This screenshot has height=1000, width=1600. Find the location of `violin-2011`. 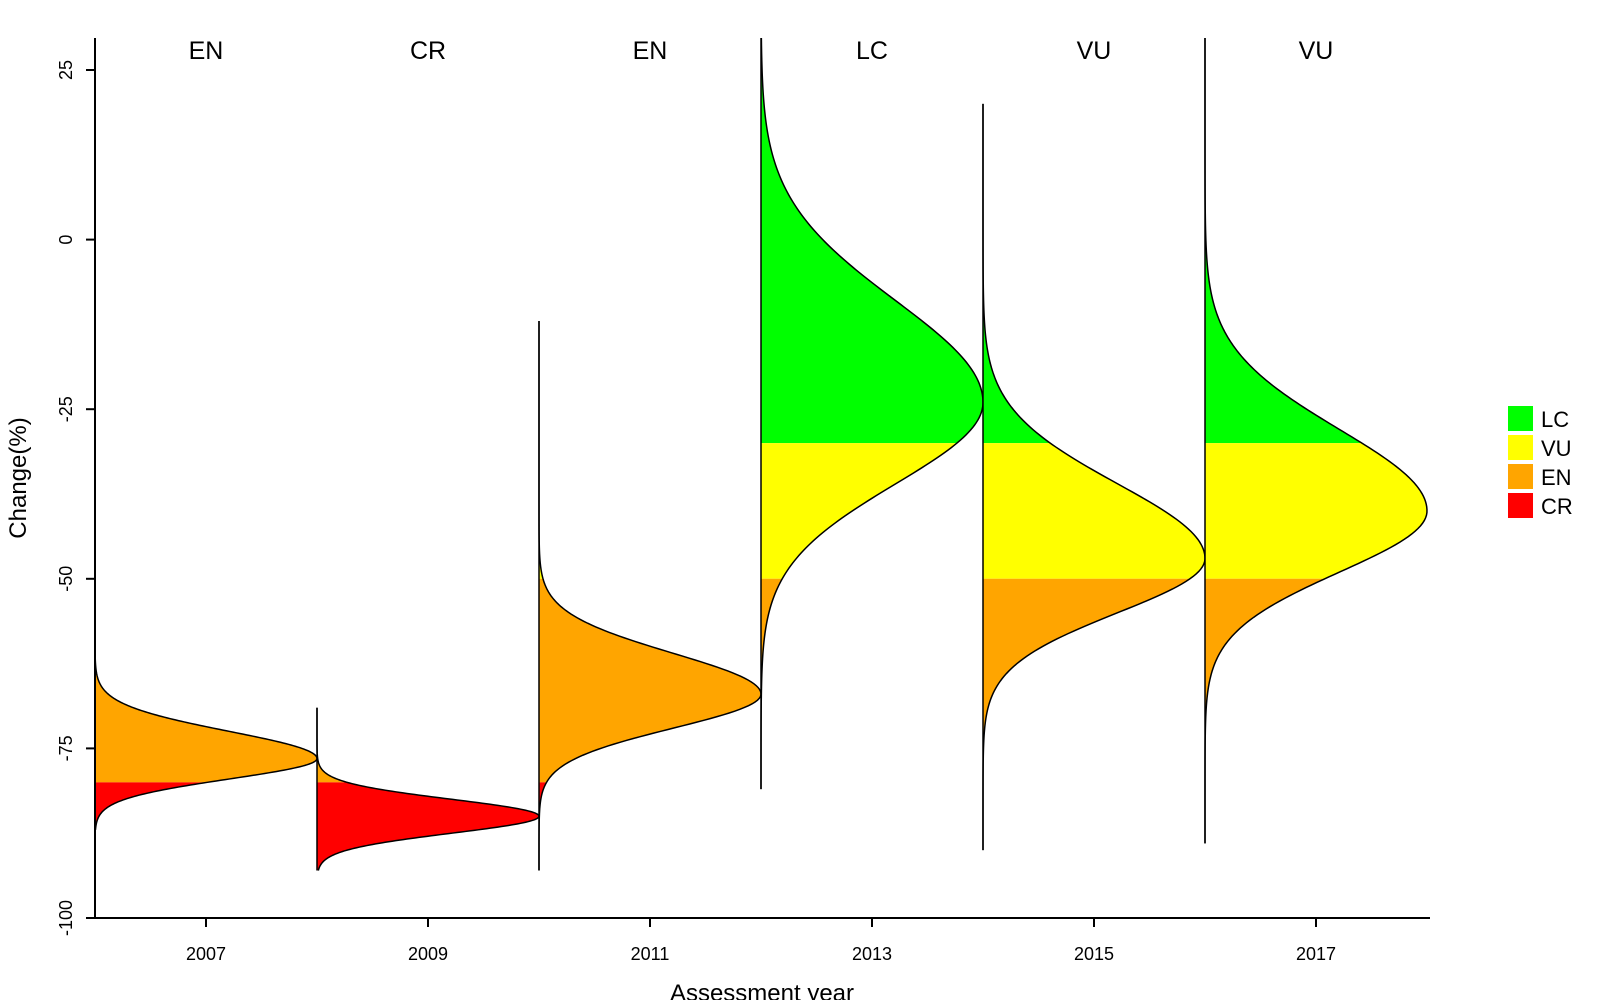

violin-2011 is located at coordinates (650, 596).